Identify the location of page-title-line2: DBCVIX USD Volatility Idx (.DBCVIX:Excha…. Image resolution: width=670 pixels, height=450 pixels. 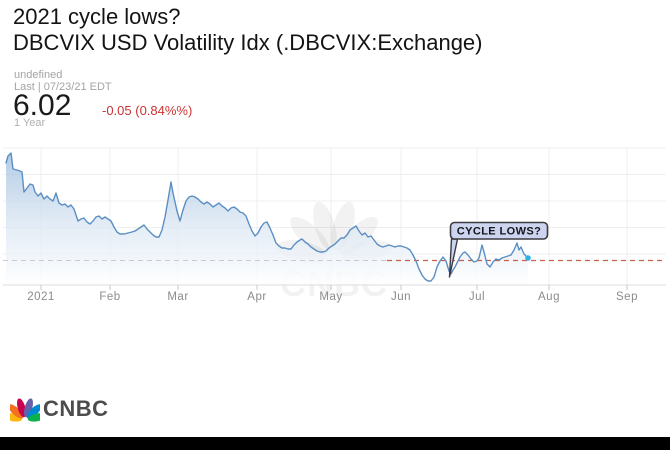
(248, 42).